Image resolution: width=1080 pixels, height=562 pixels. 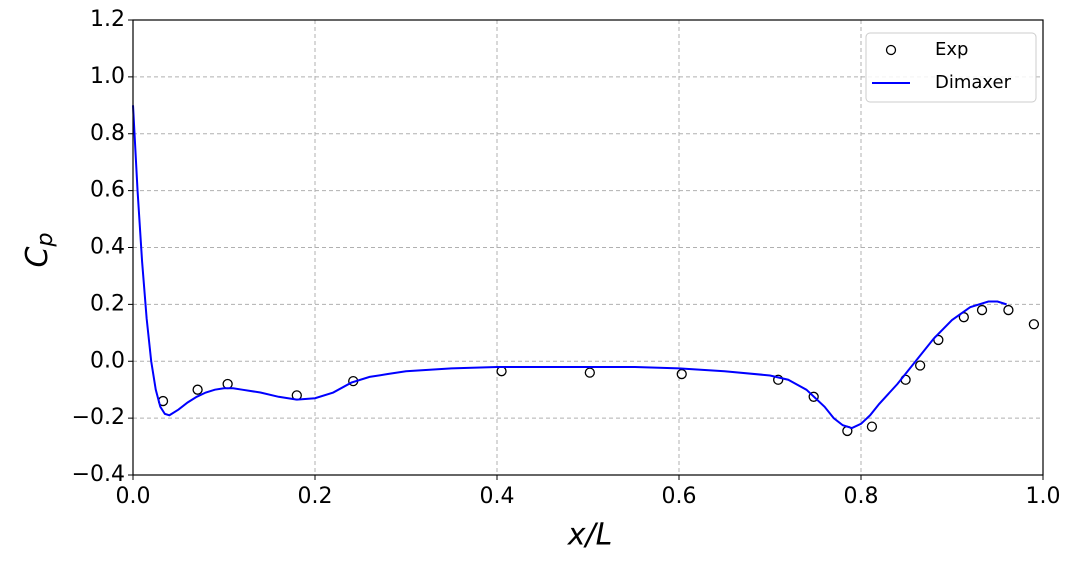 I want to click on y-tick-label: 1.0, so click(x=107, y=76).